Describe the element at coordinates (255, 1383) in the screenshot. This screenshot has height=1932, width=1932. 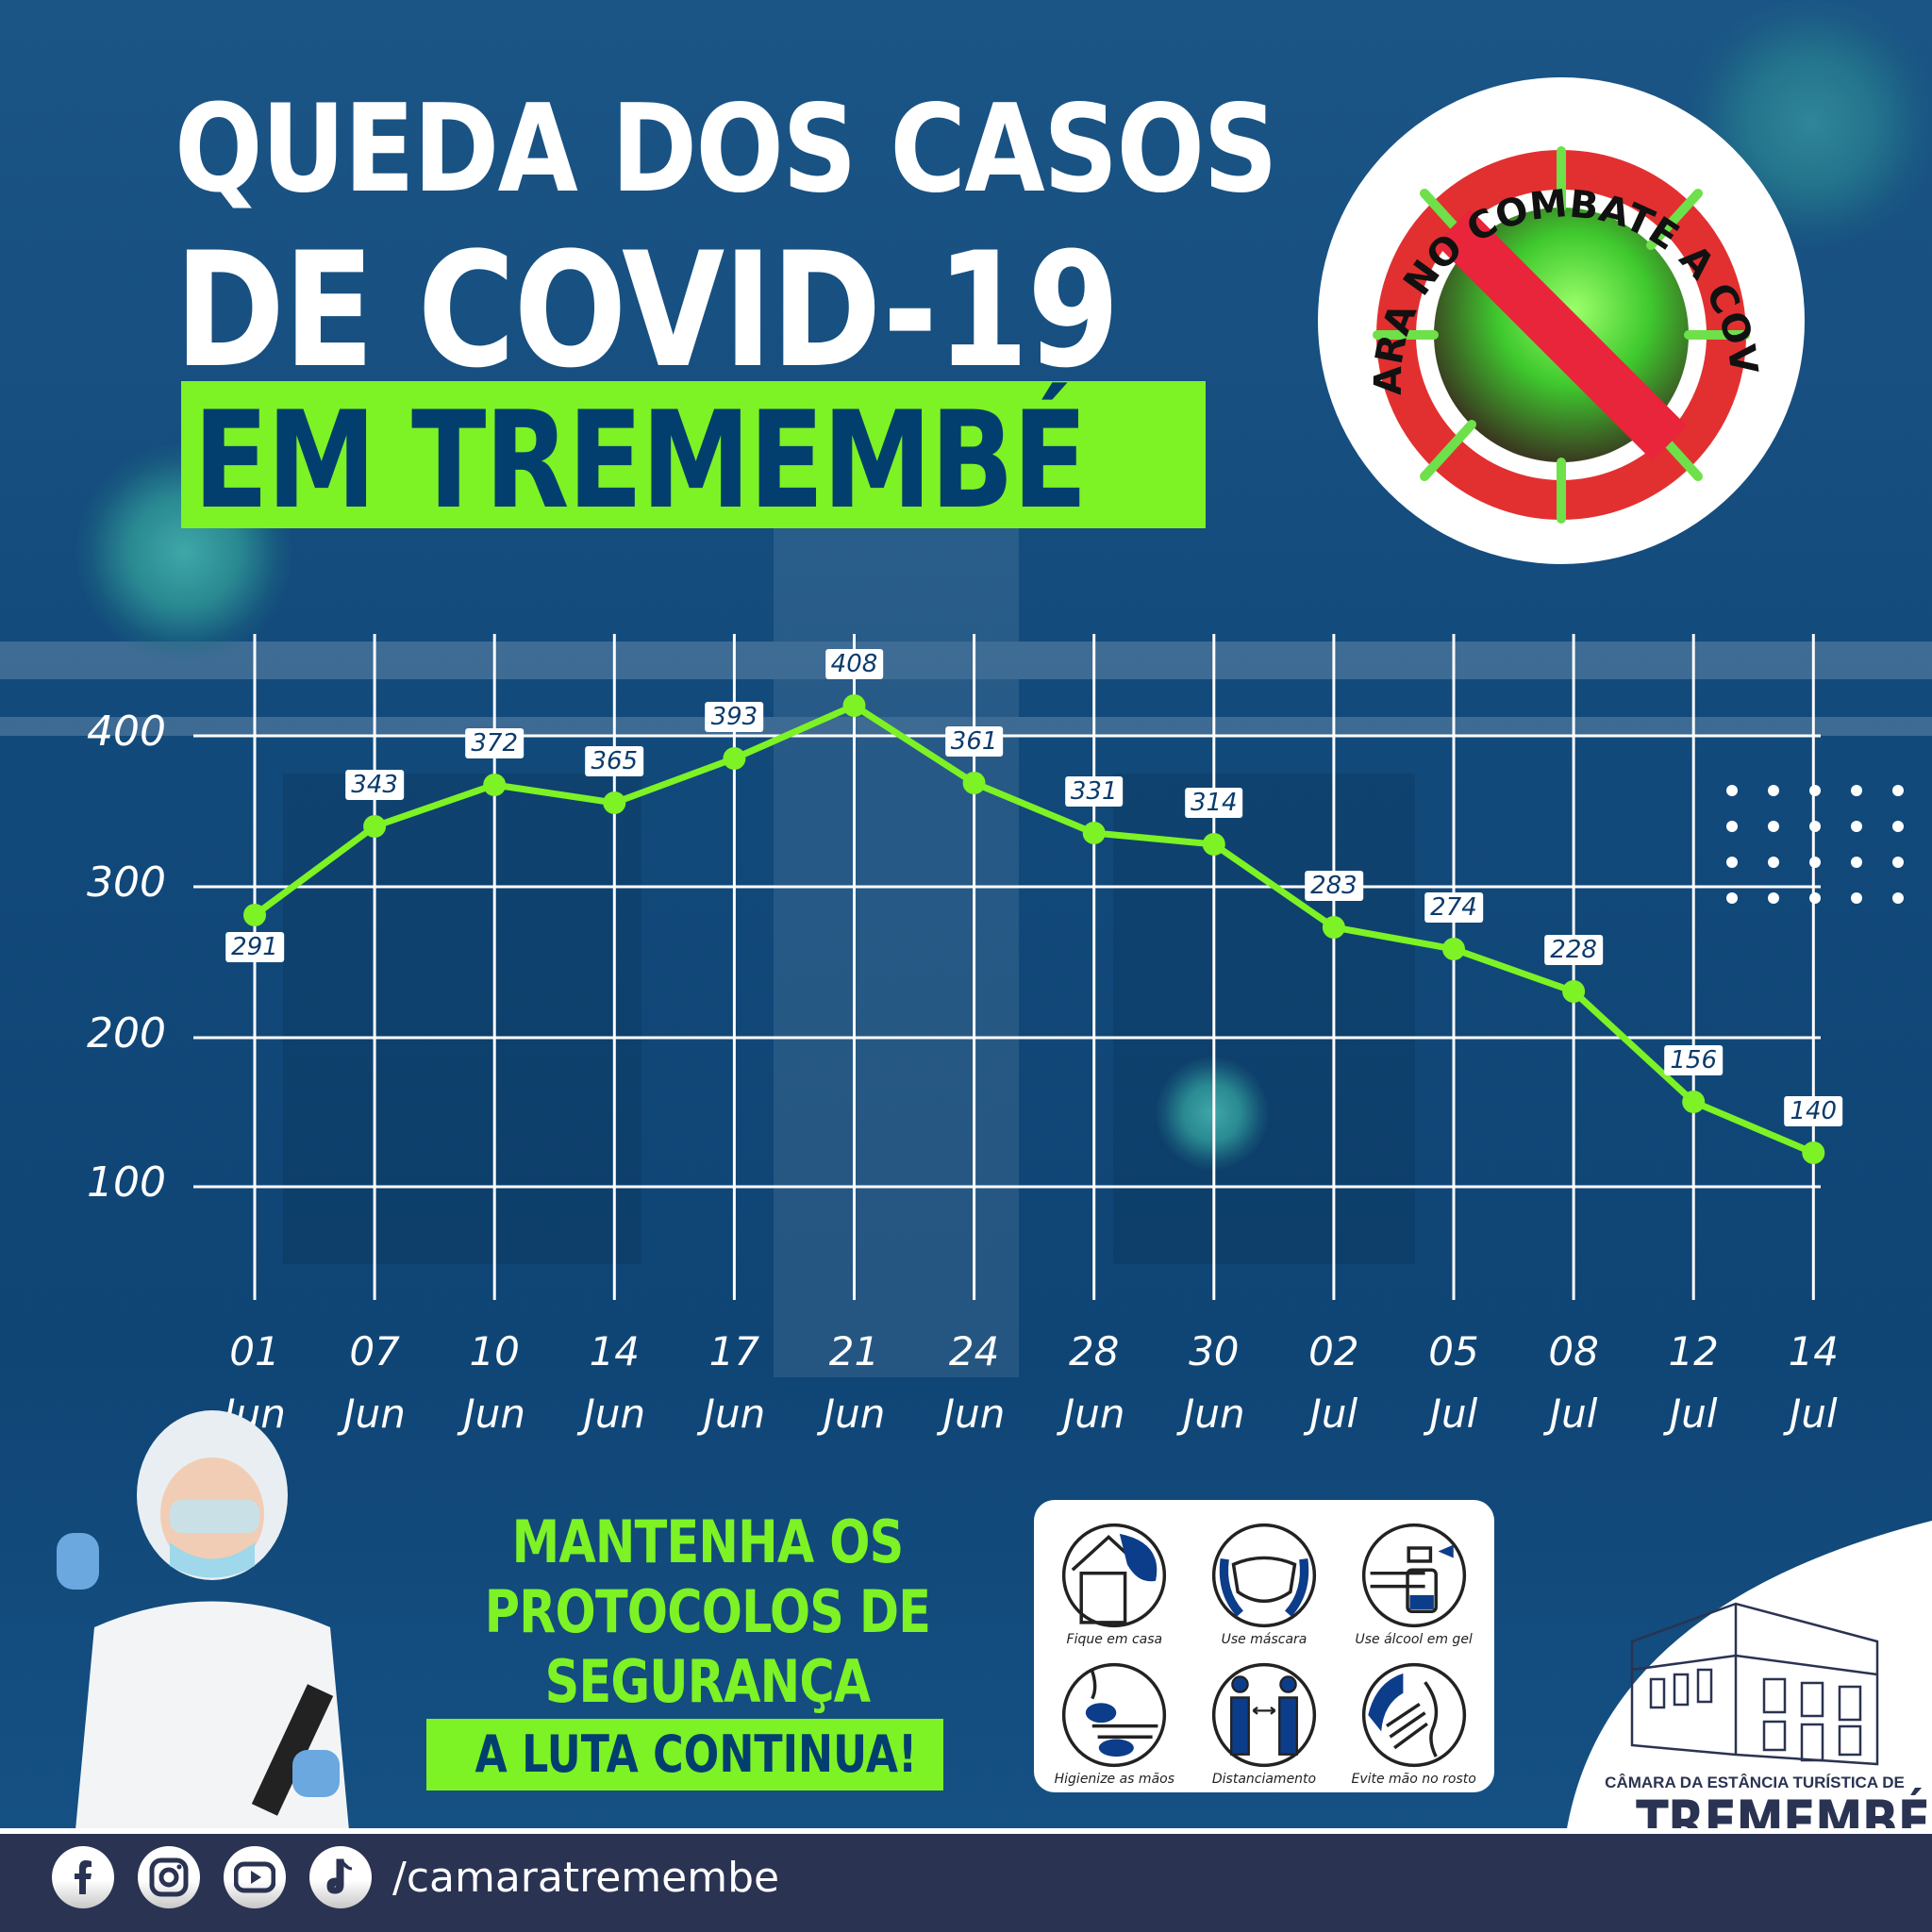
I see `x-axis-tick-label: 01 Jun` at that location.